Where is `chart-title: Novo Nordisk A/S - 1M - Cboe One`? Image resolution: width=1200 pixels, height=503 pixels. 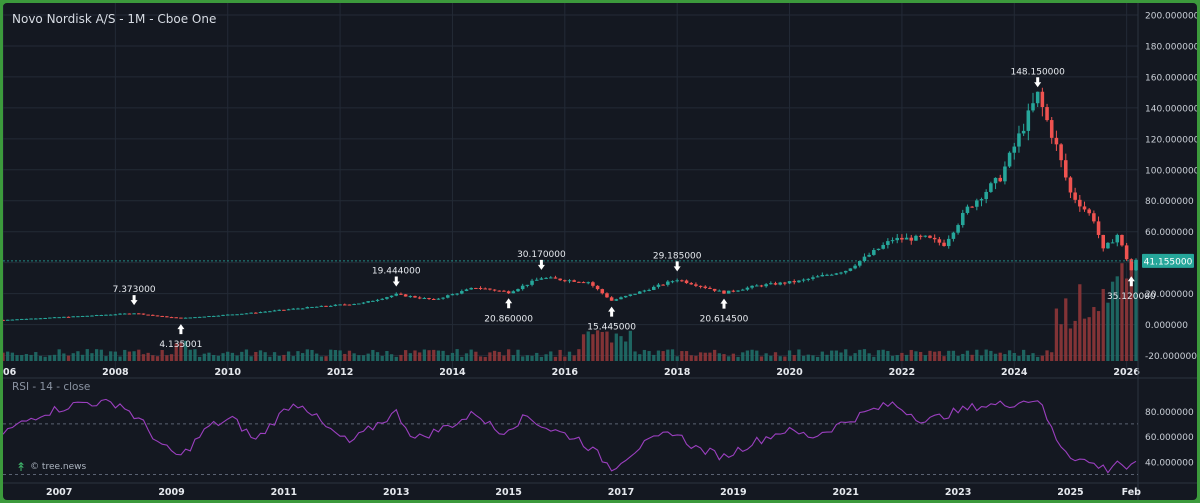
chart-title: Novo Nordisk A/S - 1M - Cboe One is located at coordinates (114, 19).